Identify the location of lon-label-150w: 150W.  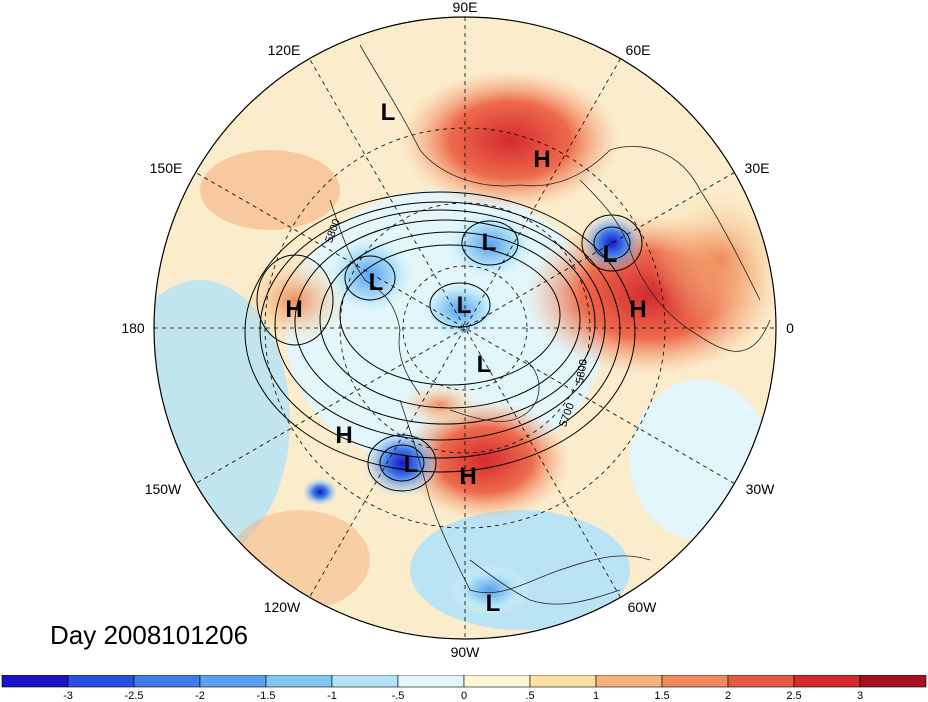
(163, 489).